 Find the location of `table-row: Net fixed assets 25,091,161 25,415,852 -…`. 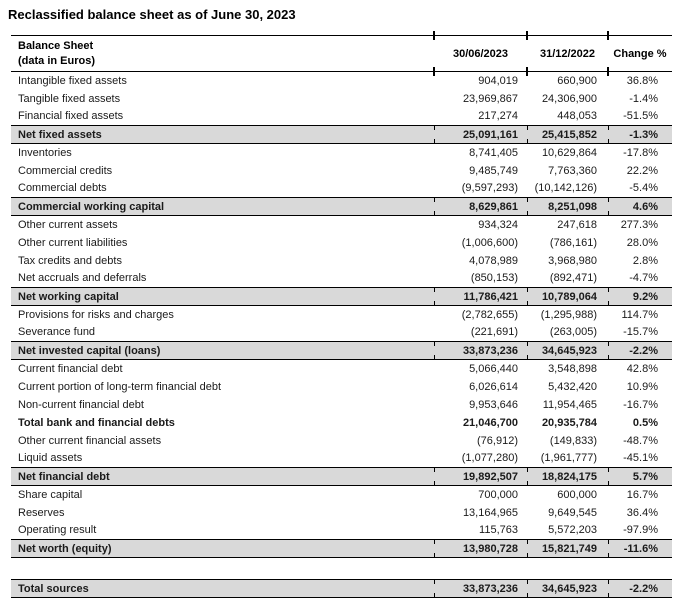

table-row: Net fixed assets 25,091,161 25,415,852 -… is located at coordinates (341, 134).